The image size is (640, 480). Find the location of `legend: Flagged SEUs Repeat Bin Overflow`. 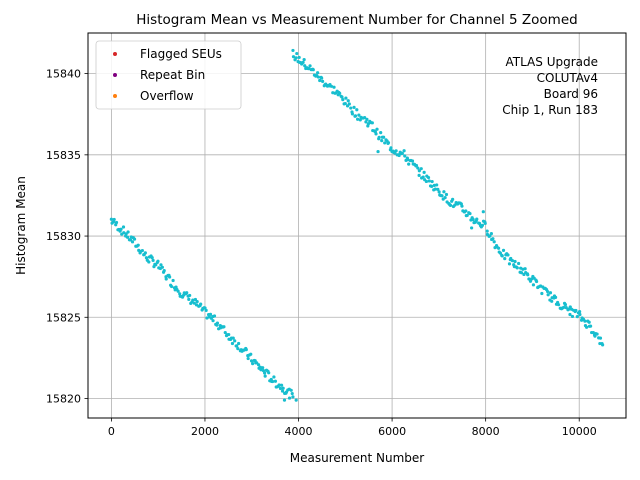

legend: Flagged SEUs Repeat Bin Overflow is located at coordinates (168, 75).